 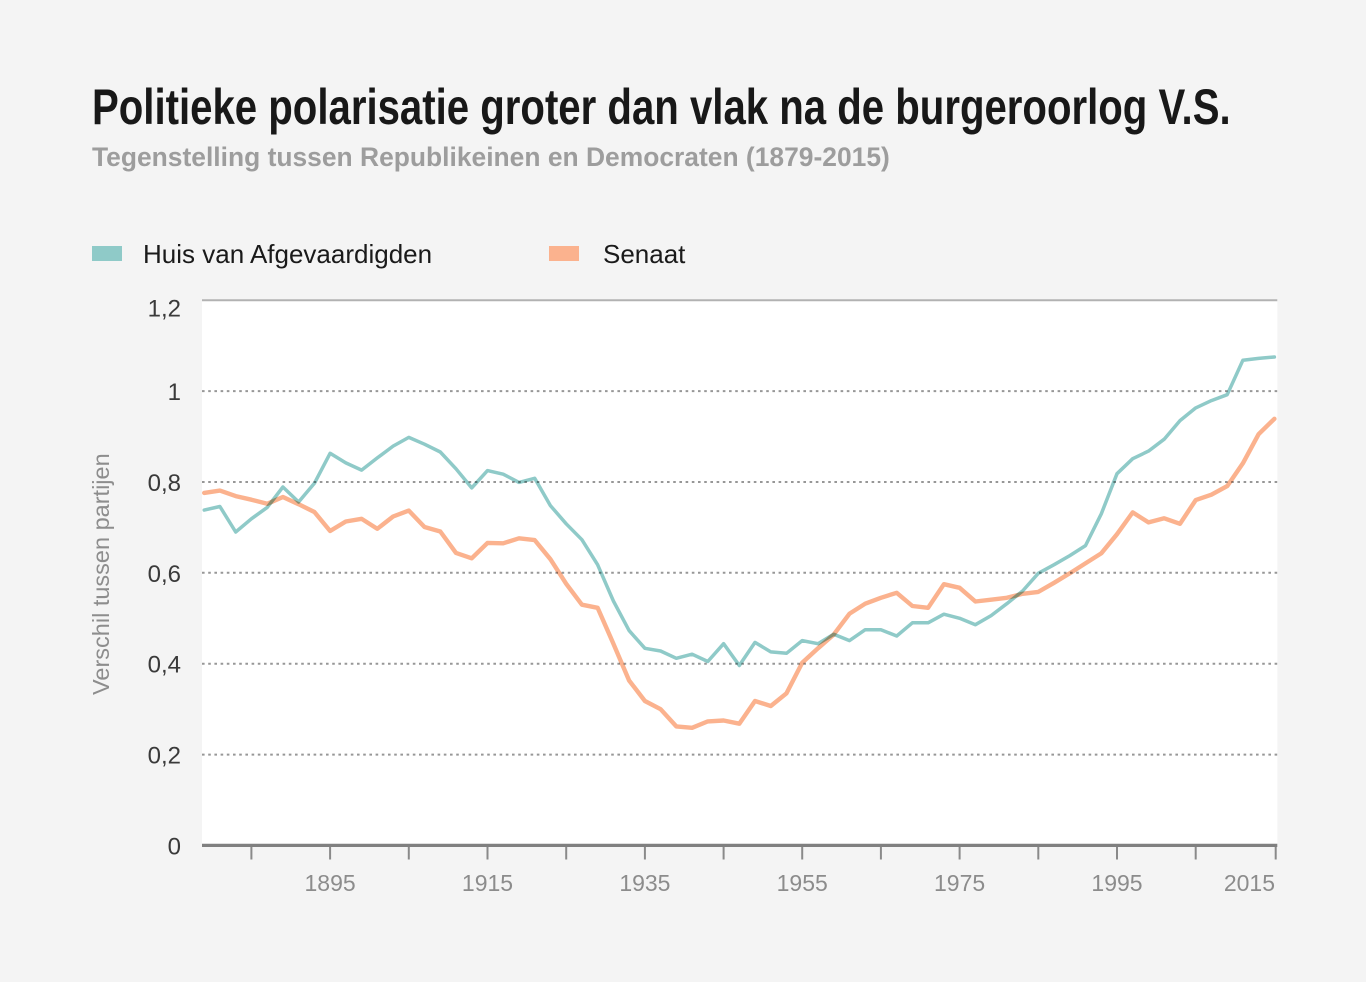 What do you see at coordinates (644, 883) in the screenshot?
I see `svg-text: 1935` at bounding box center [644, 883].